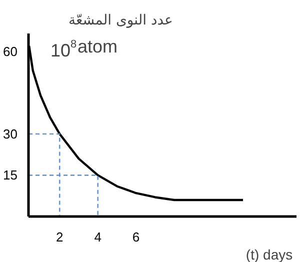 This screenshot has height=262, width=300. Describe the element at coordinates (136, 237) in the screenshot. I see `x-tick-label: 6` at that location.